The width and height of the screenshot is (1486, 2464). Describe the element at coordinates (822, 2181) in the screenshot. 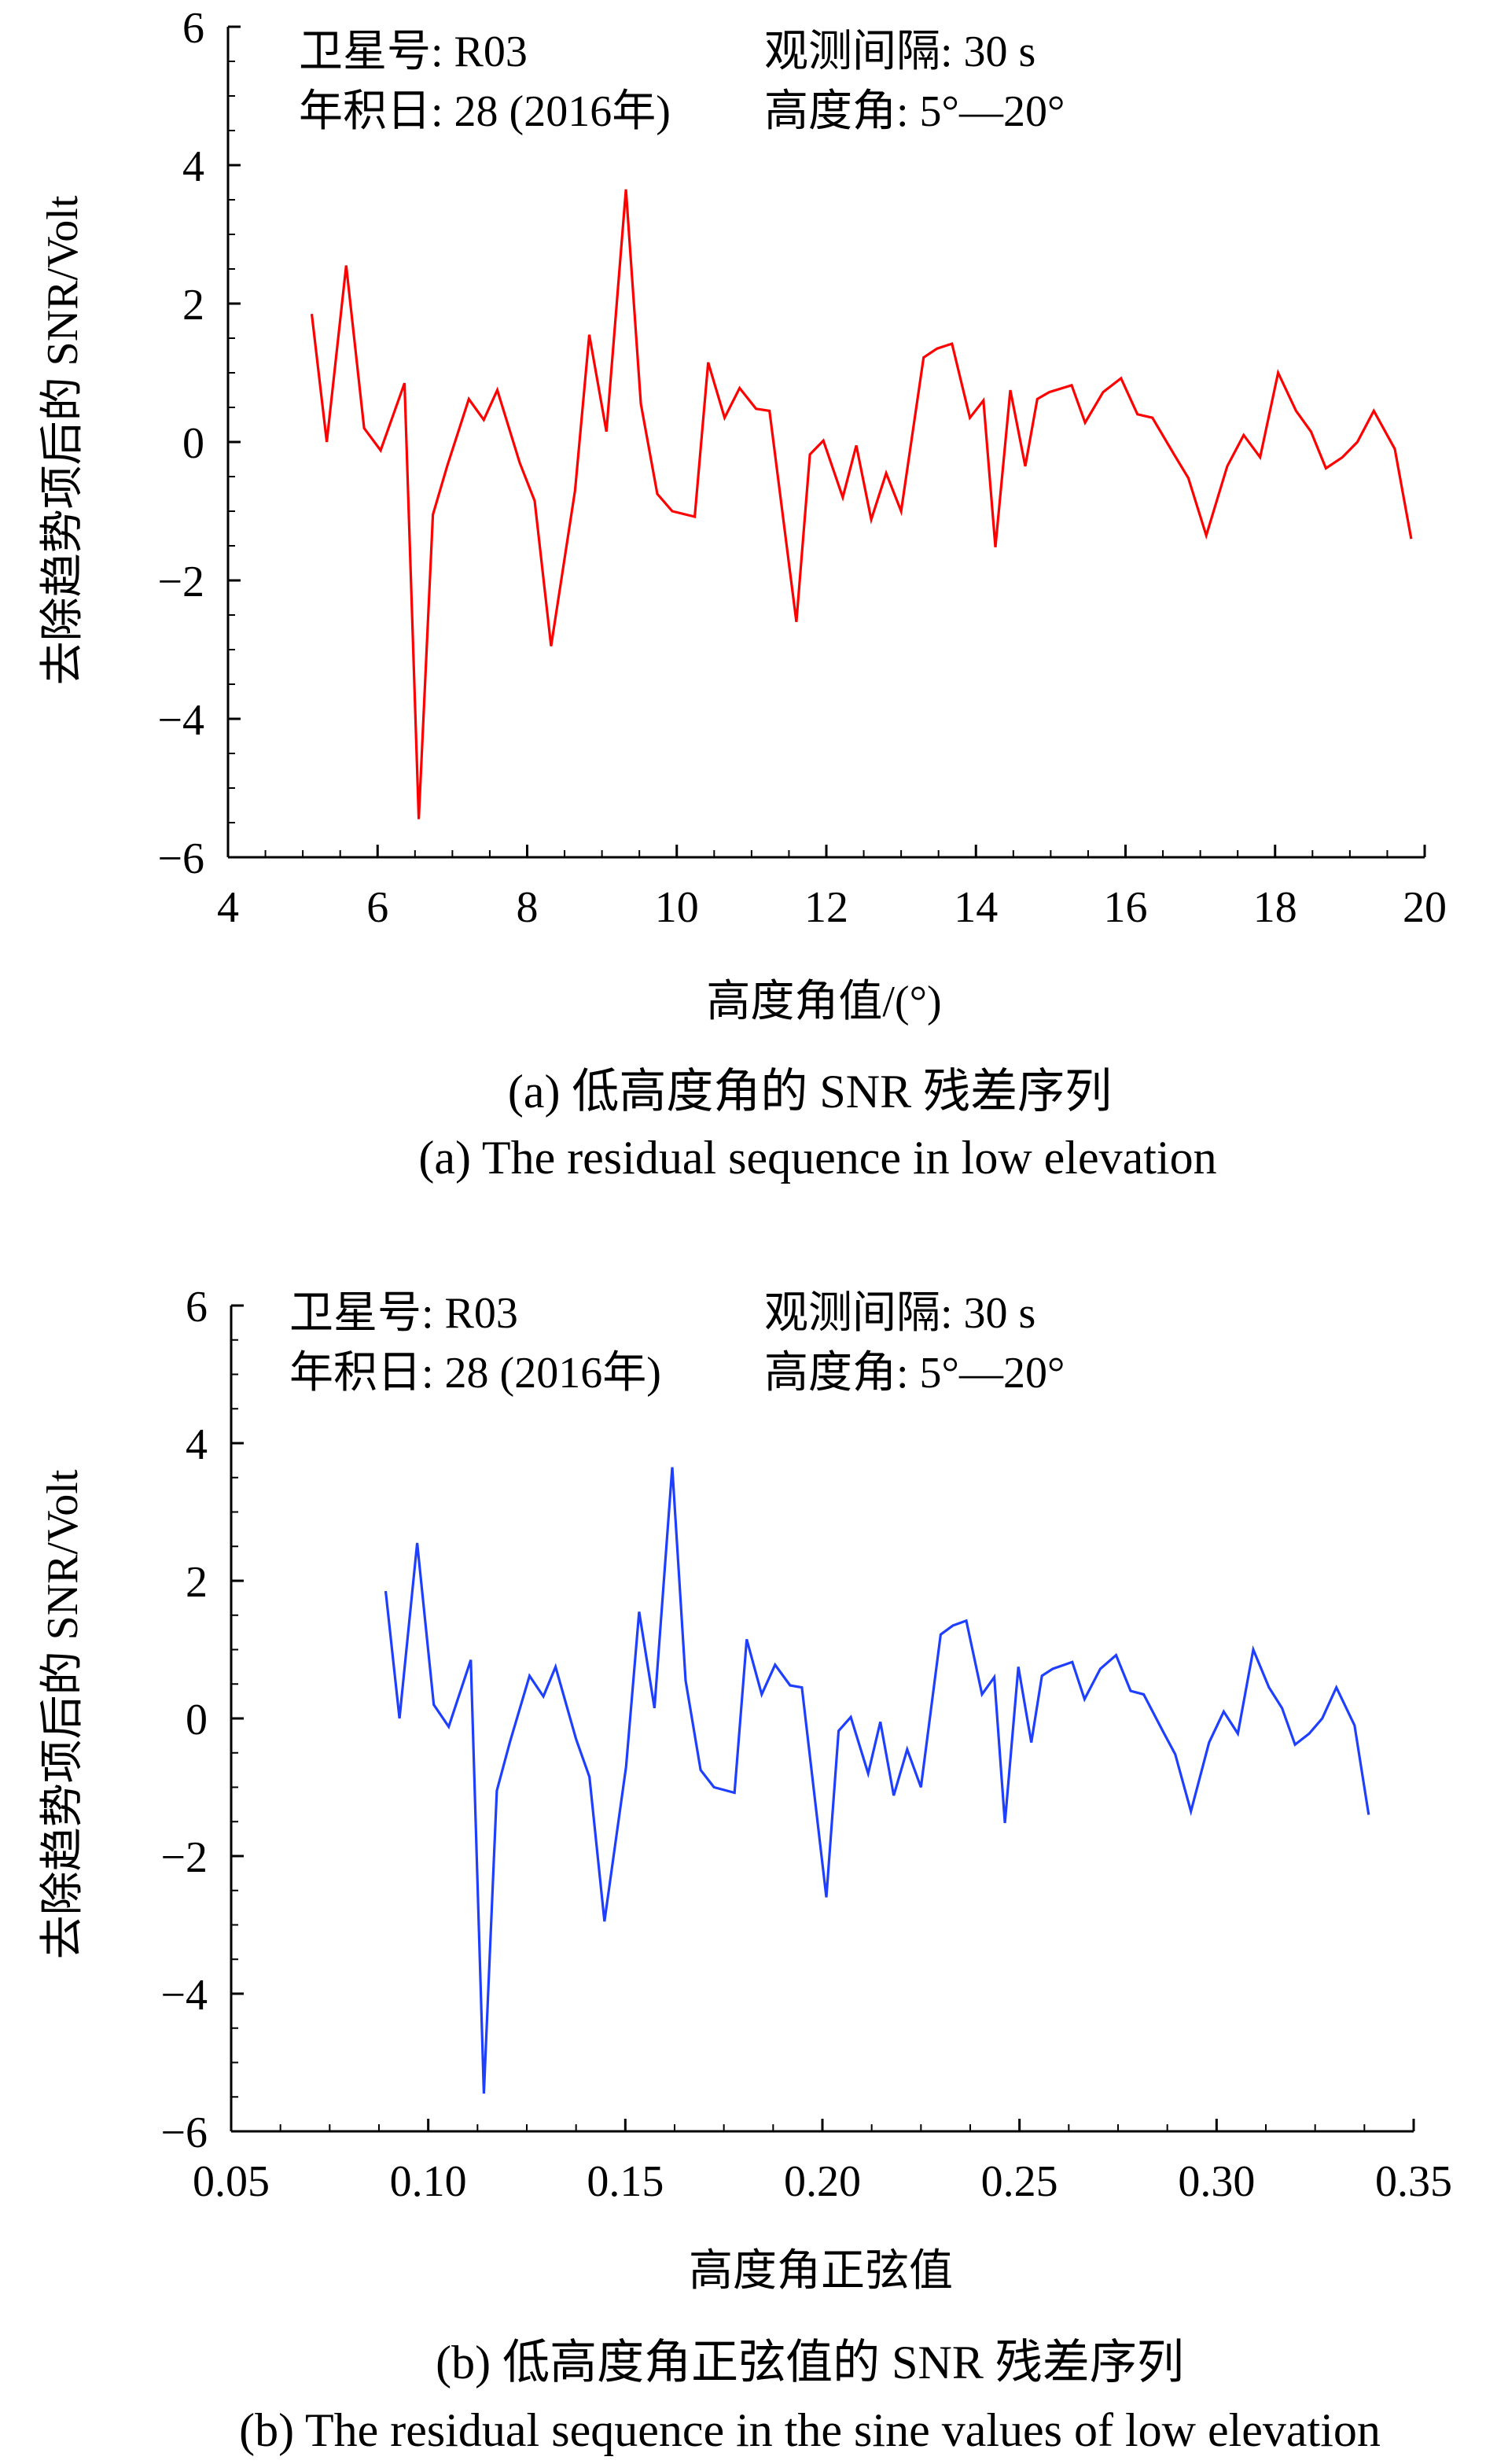

I see `chart-b-x-tick-label: 0.20` at that location.